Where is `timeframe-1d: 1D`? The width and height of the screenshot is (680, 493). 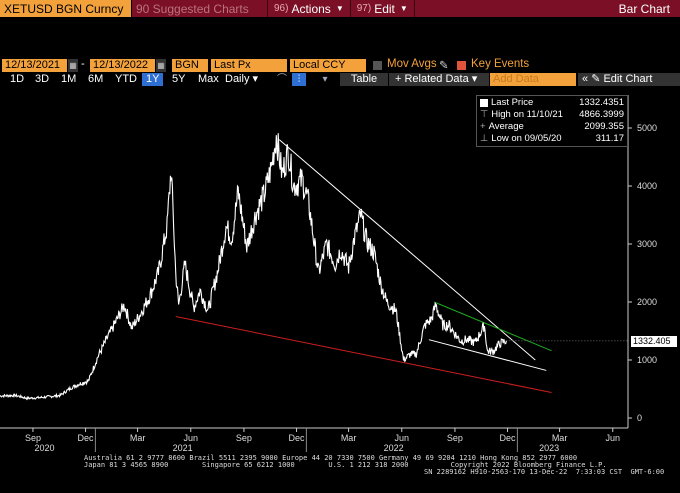
timeframe-1d: 1D is located at coordinates (17, 79).